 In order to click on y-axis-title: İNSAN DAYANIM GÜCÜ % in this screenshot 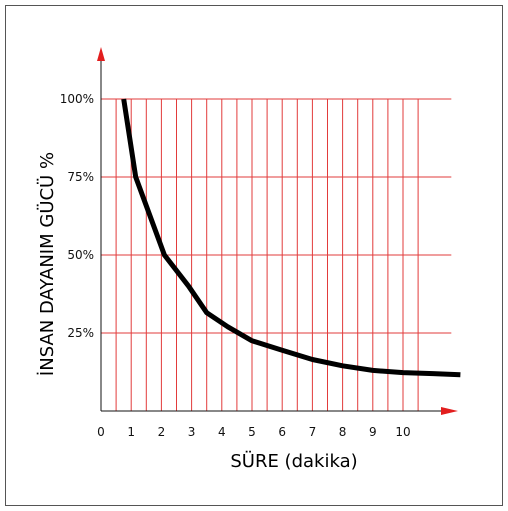, I will do `click(47, 264)`.